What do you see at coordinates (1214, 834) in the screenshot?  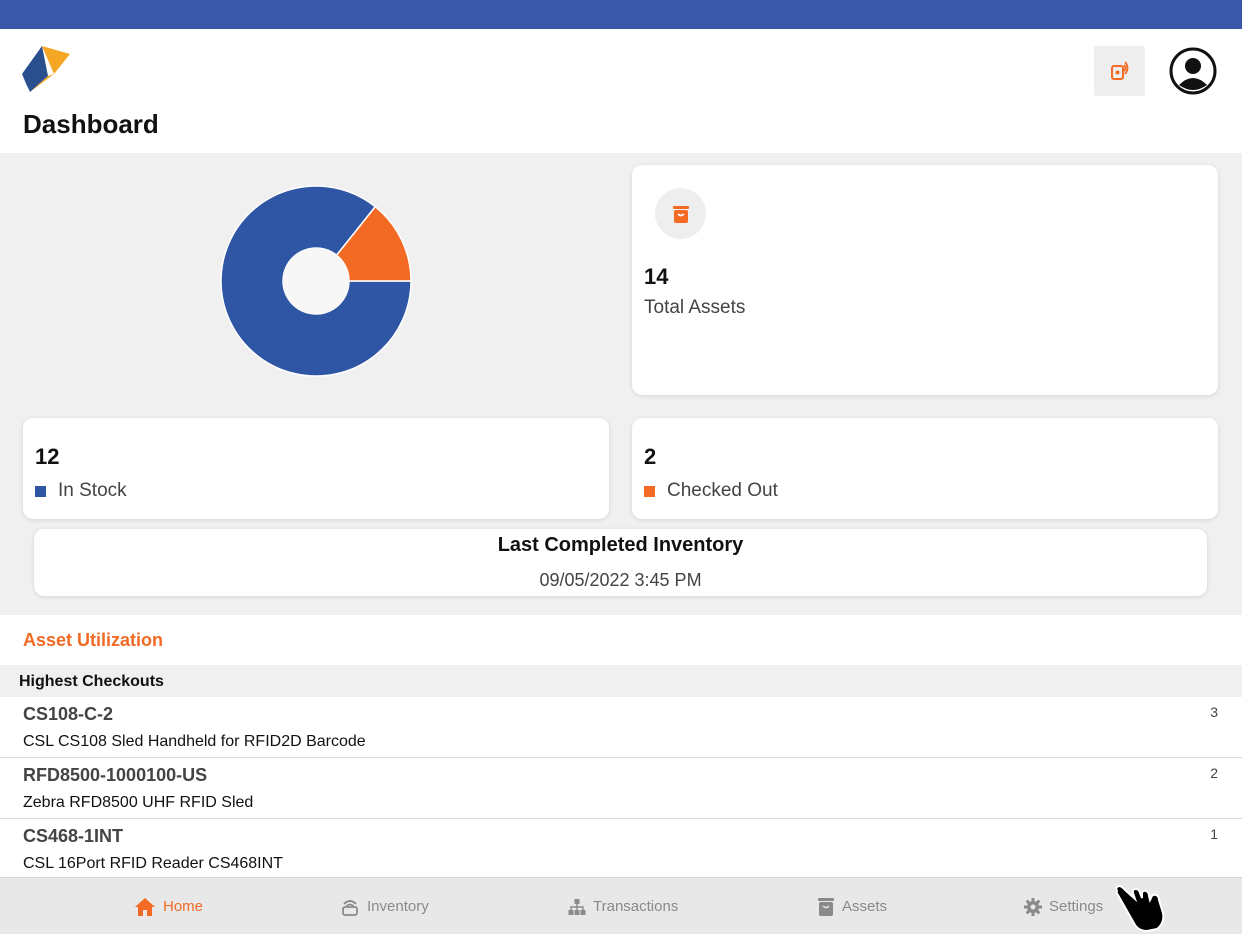 I see `item-count: 1` at bounding box center [1214, 834].